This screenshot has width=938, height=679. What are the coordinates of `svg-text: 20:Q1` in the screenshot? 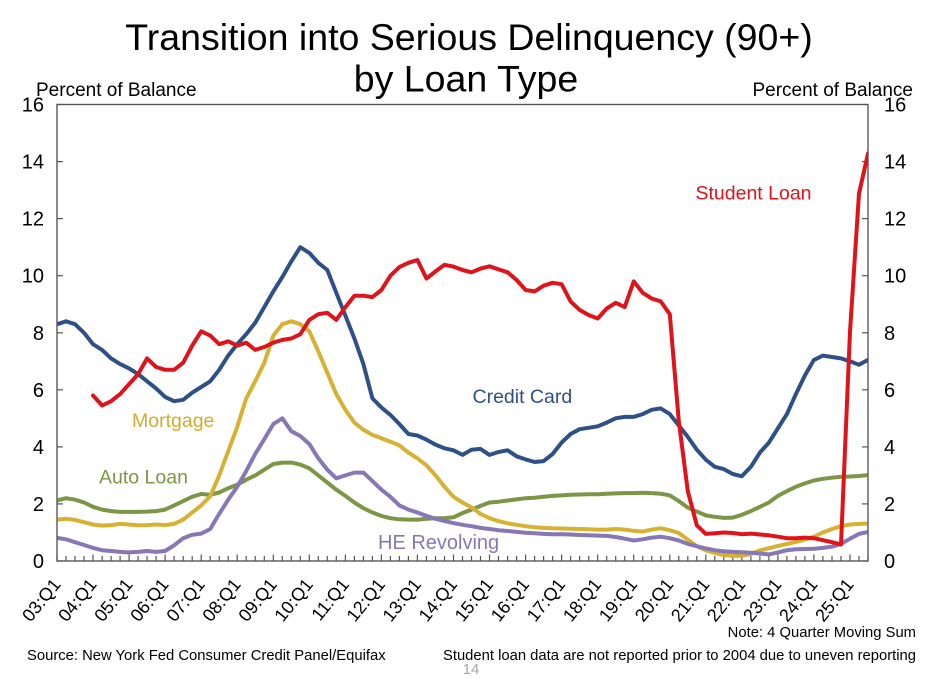 It's located at (654, 600).